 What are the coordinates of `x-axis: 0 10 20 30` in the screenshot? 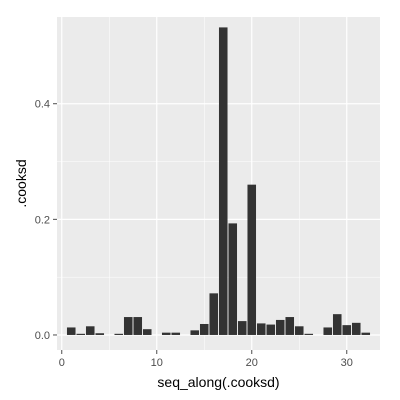 It's located at (206, 359).